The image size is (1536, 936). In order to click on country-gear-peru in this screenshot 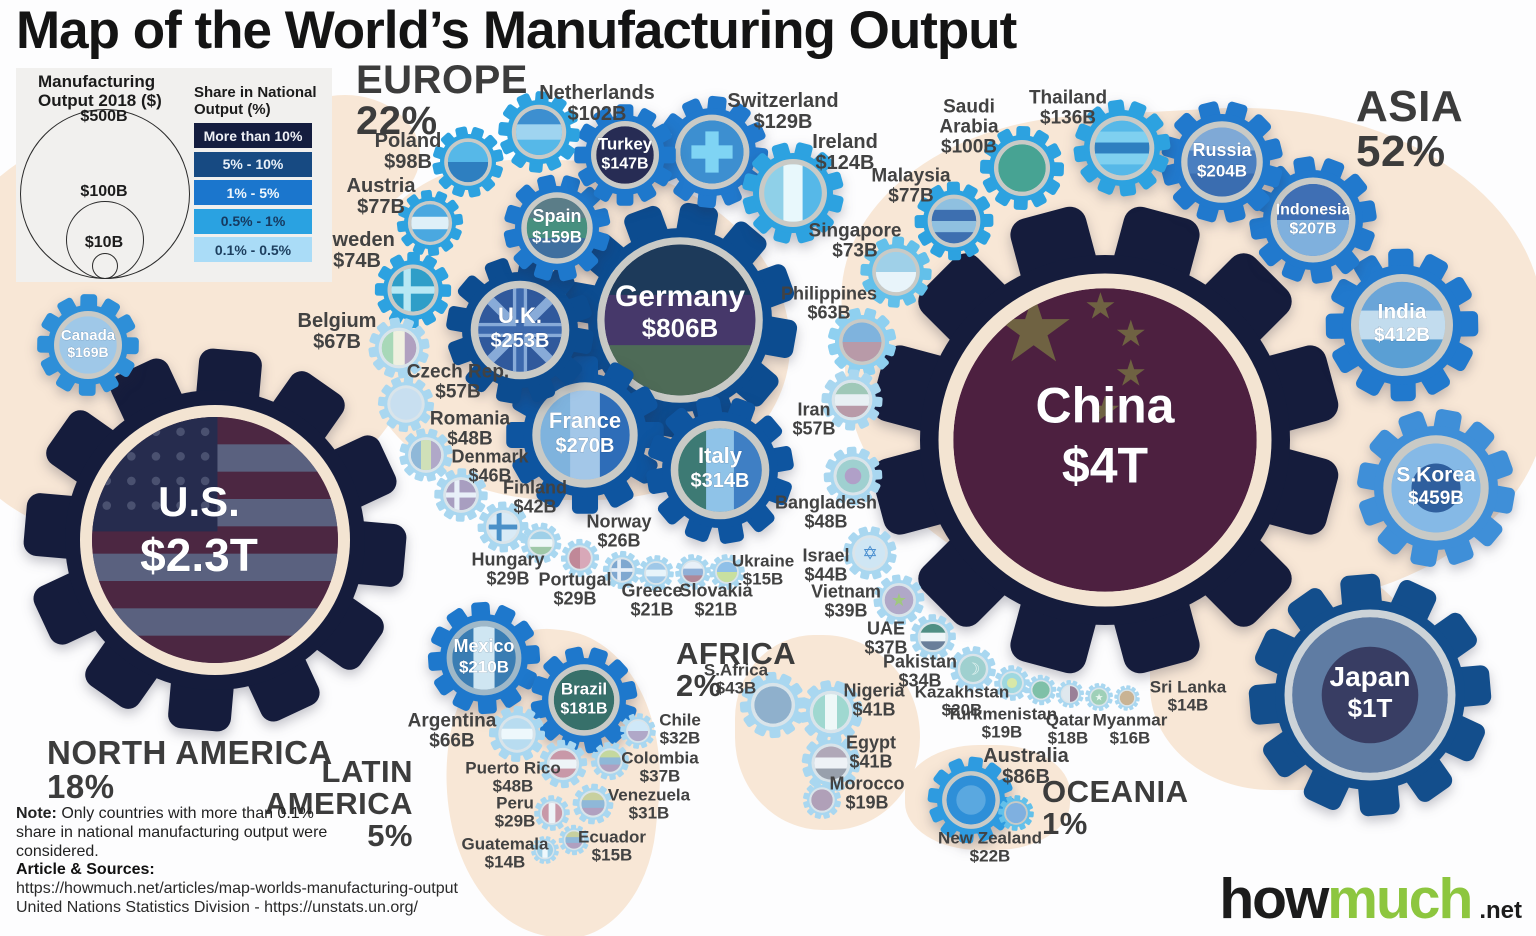, I will do `click(552, 813)`.